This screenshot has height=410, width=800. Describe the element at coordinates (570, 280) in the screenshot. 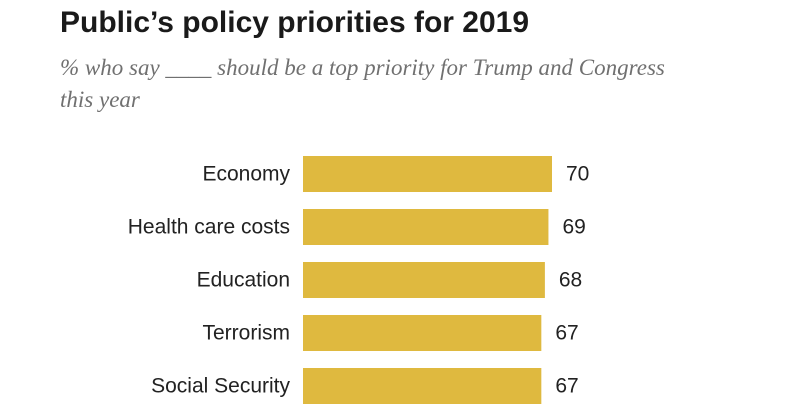

I see `value-label: 68` at that location.